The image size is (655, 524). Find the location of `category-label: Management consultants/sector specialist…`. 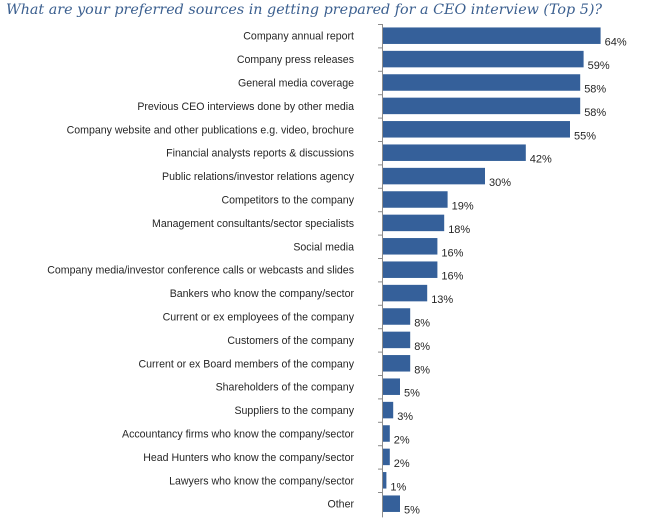

category-label: Management consultants/sector specialist… is located at coordinates (253, 224).